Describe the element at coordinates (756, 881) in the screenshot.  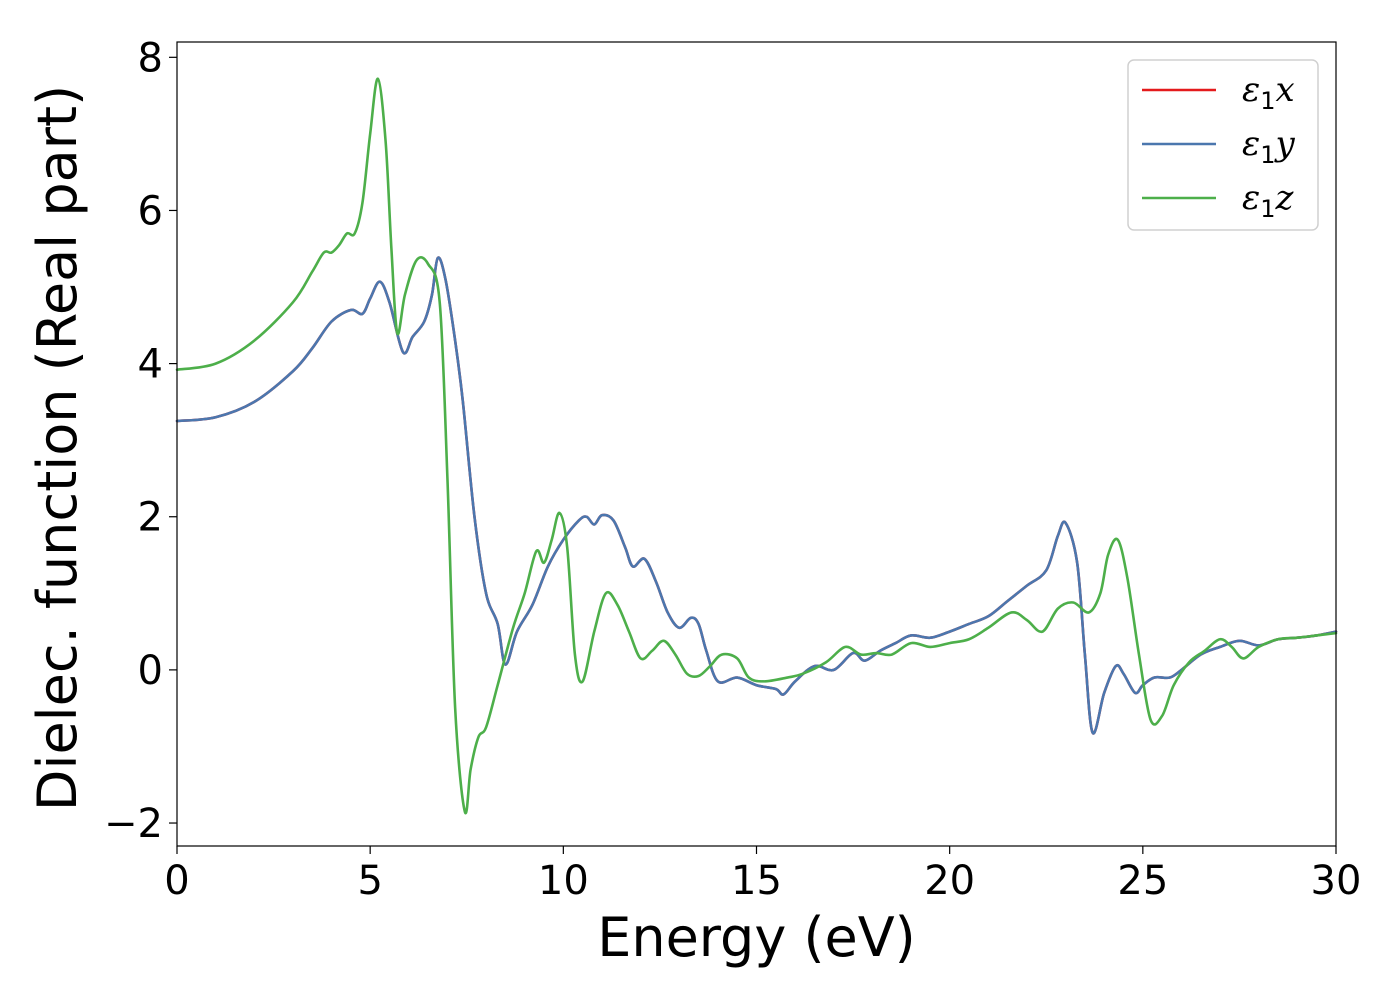
I see `x-tick-label: 15` at that location.